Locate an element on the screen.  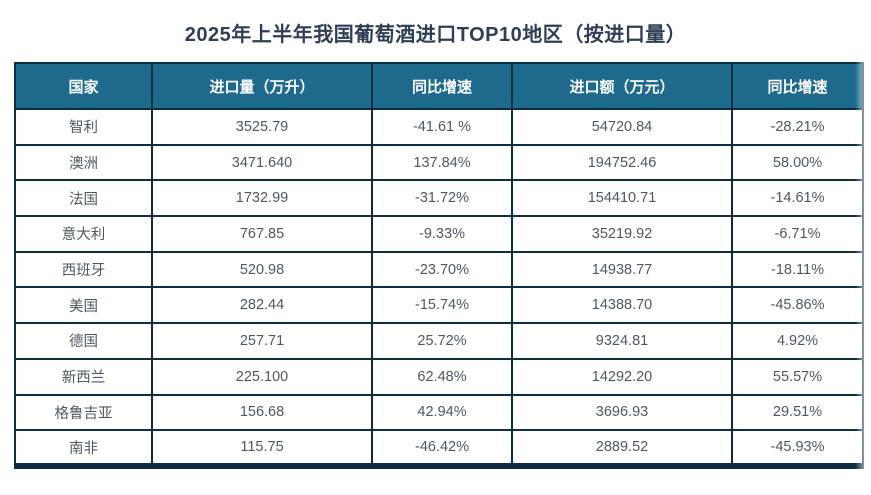
country-cell: 南非 is located at coordinates (83, 448).